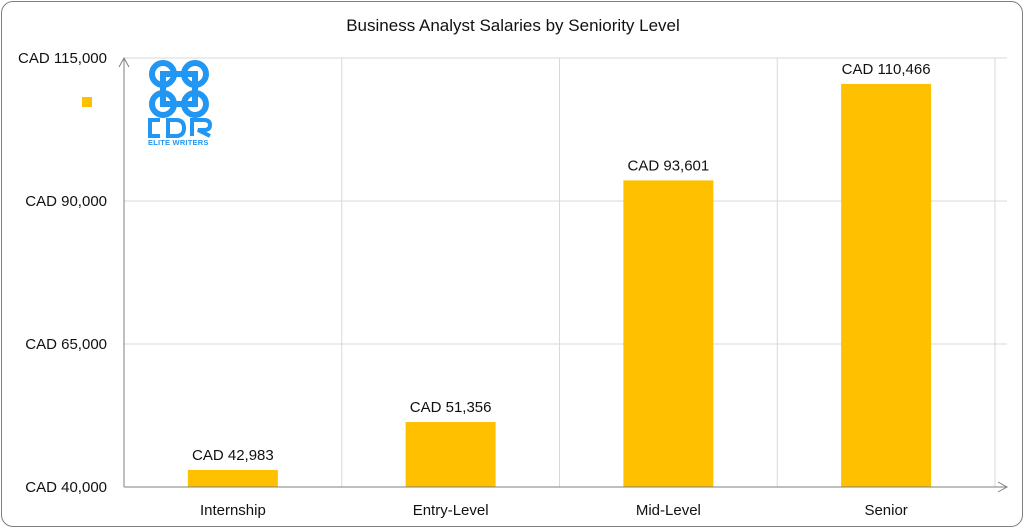  Describe the element at coordinates (233, 455) in the screenshot. I see `data-label: CAD 42,983` at that location.